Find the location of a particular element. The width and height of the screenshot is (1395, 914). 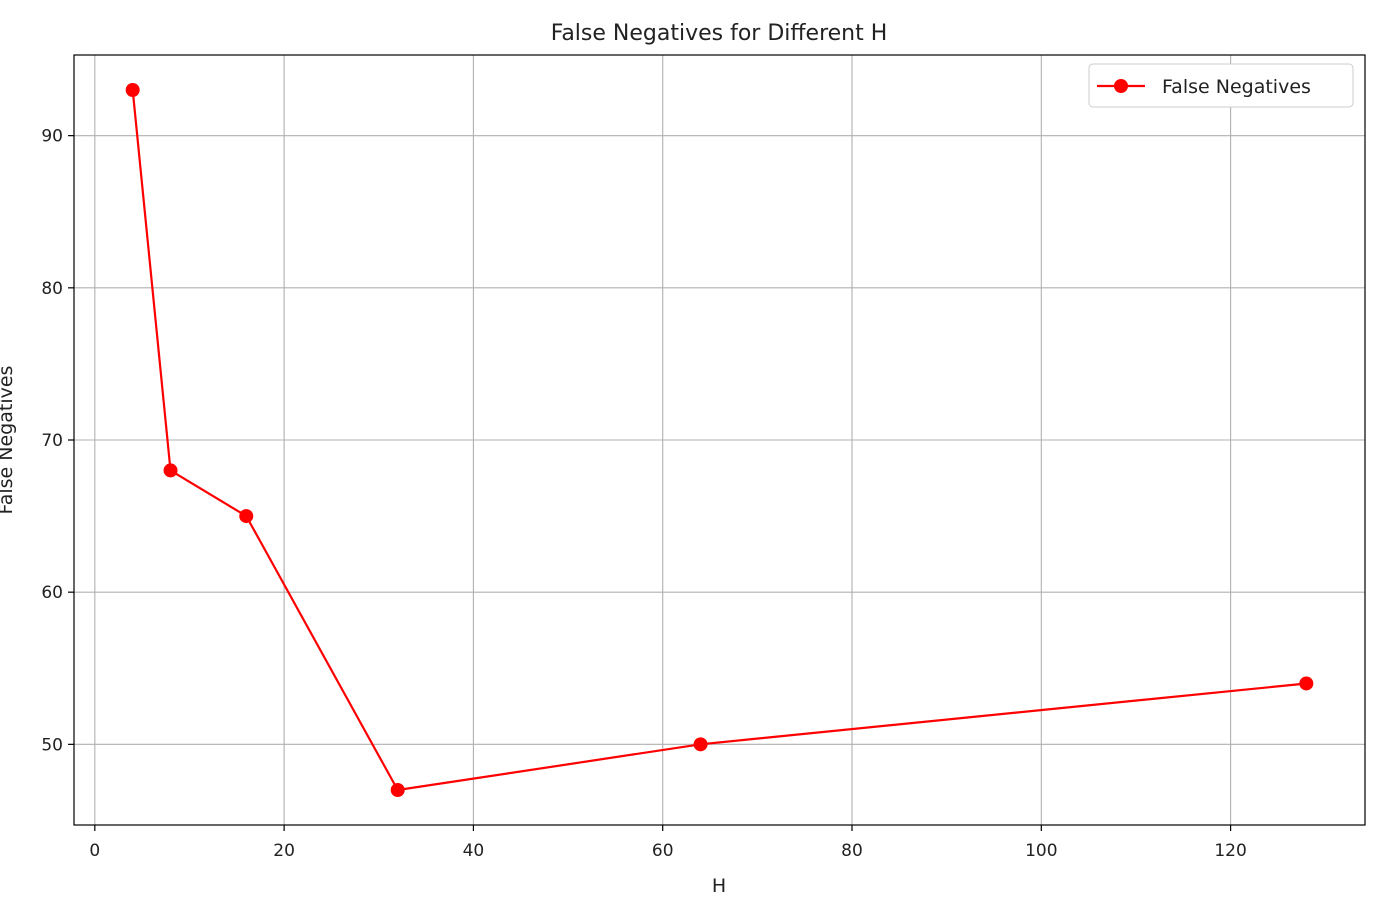

y-axis-label: False Negatives is located at coordinates (8, 440).